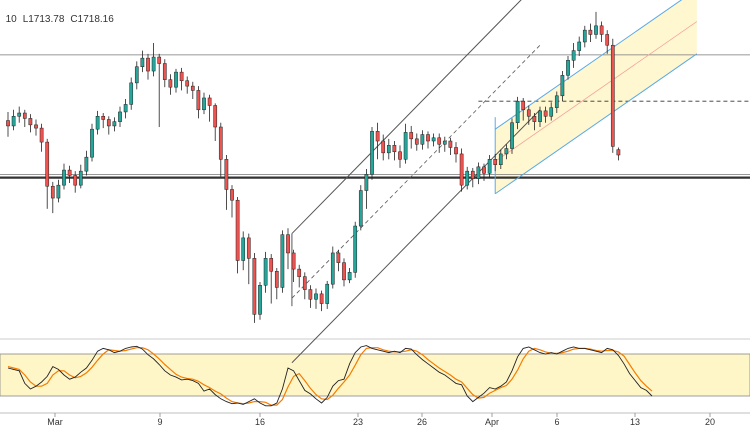 Image resolution: width=750 pixels, height=430 pixels. What do you see at coordinates (260, 422) in the screenshot?
I see `x-tick-label: 16` at bounding box center [260, 422].